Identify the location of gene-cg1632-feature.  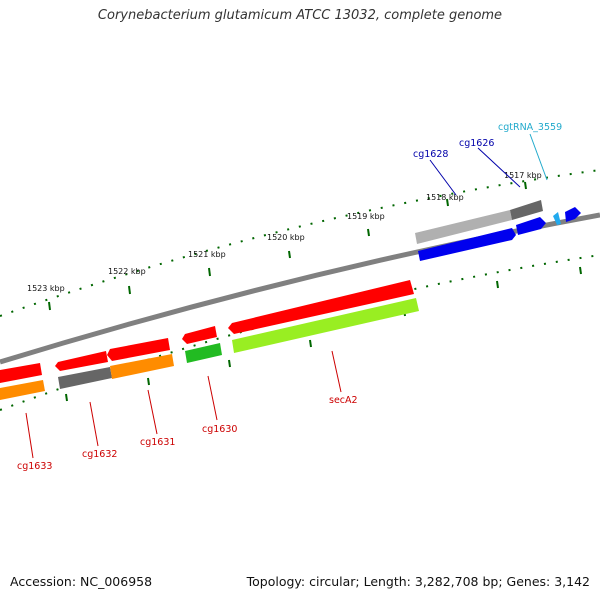
(81, 361).